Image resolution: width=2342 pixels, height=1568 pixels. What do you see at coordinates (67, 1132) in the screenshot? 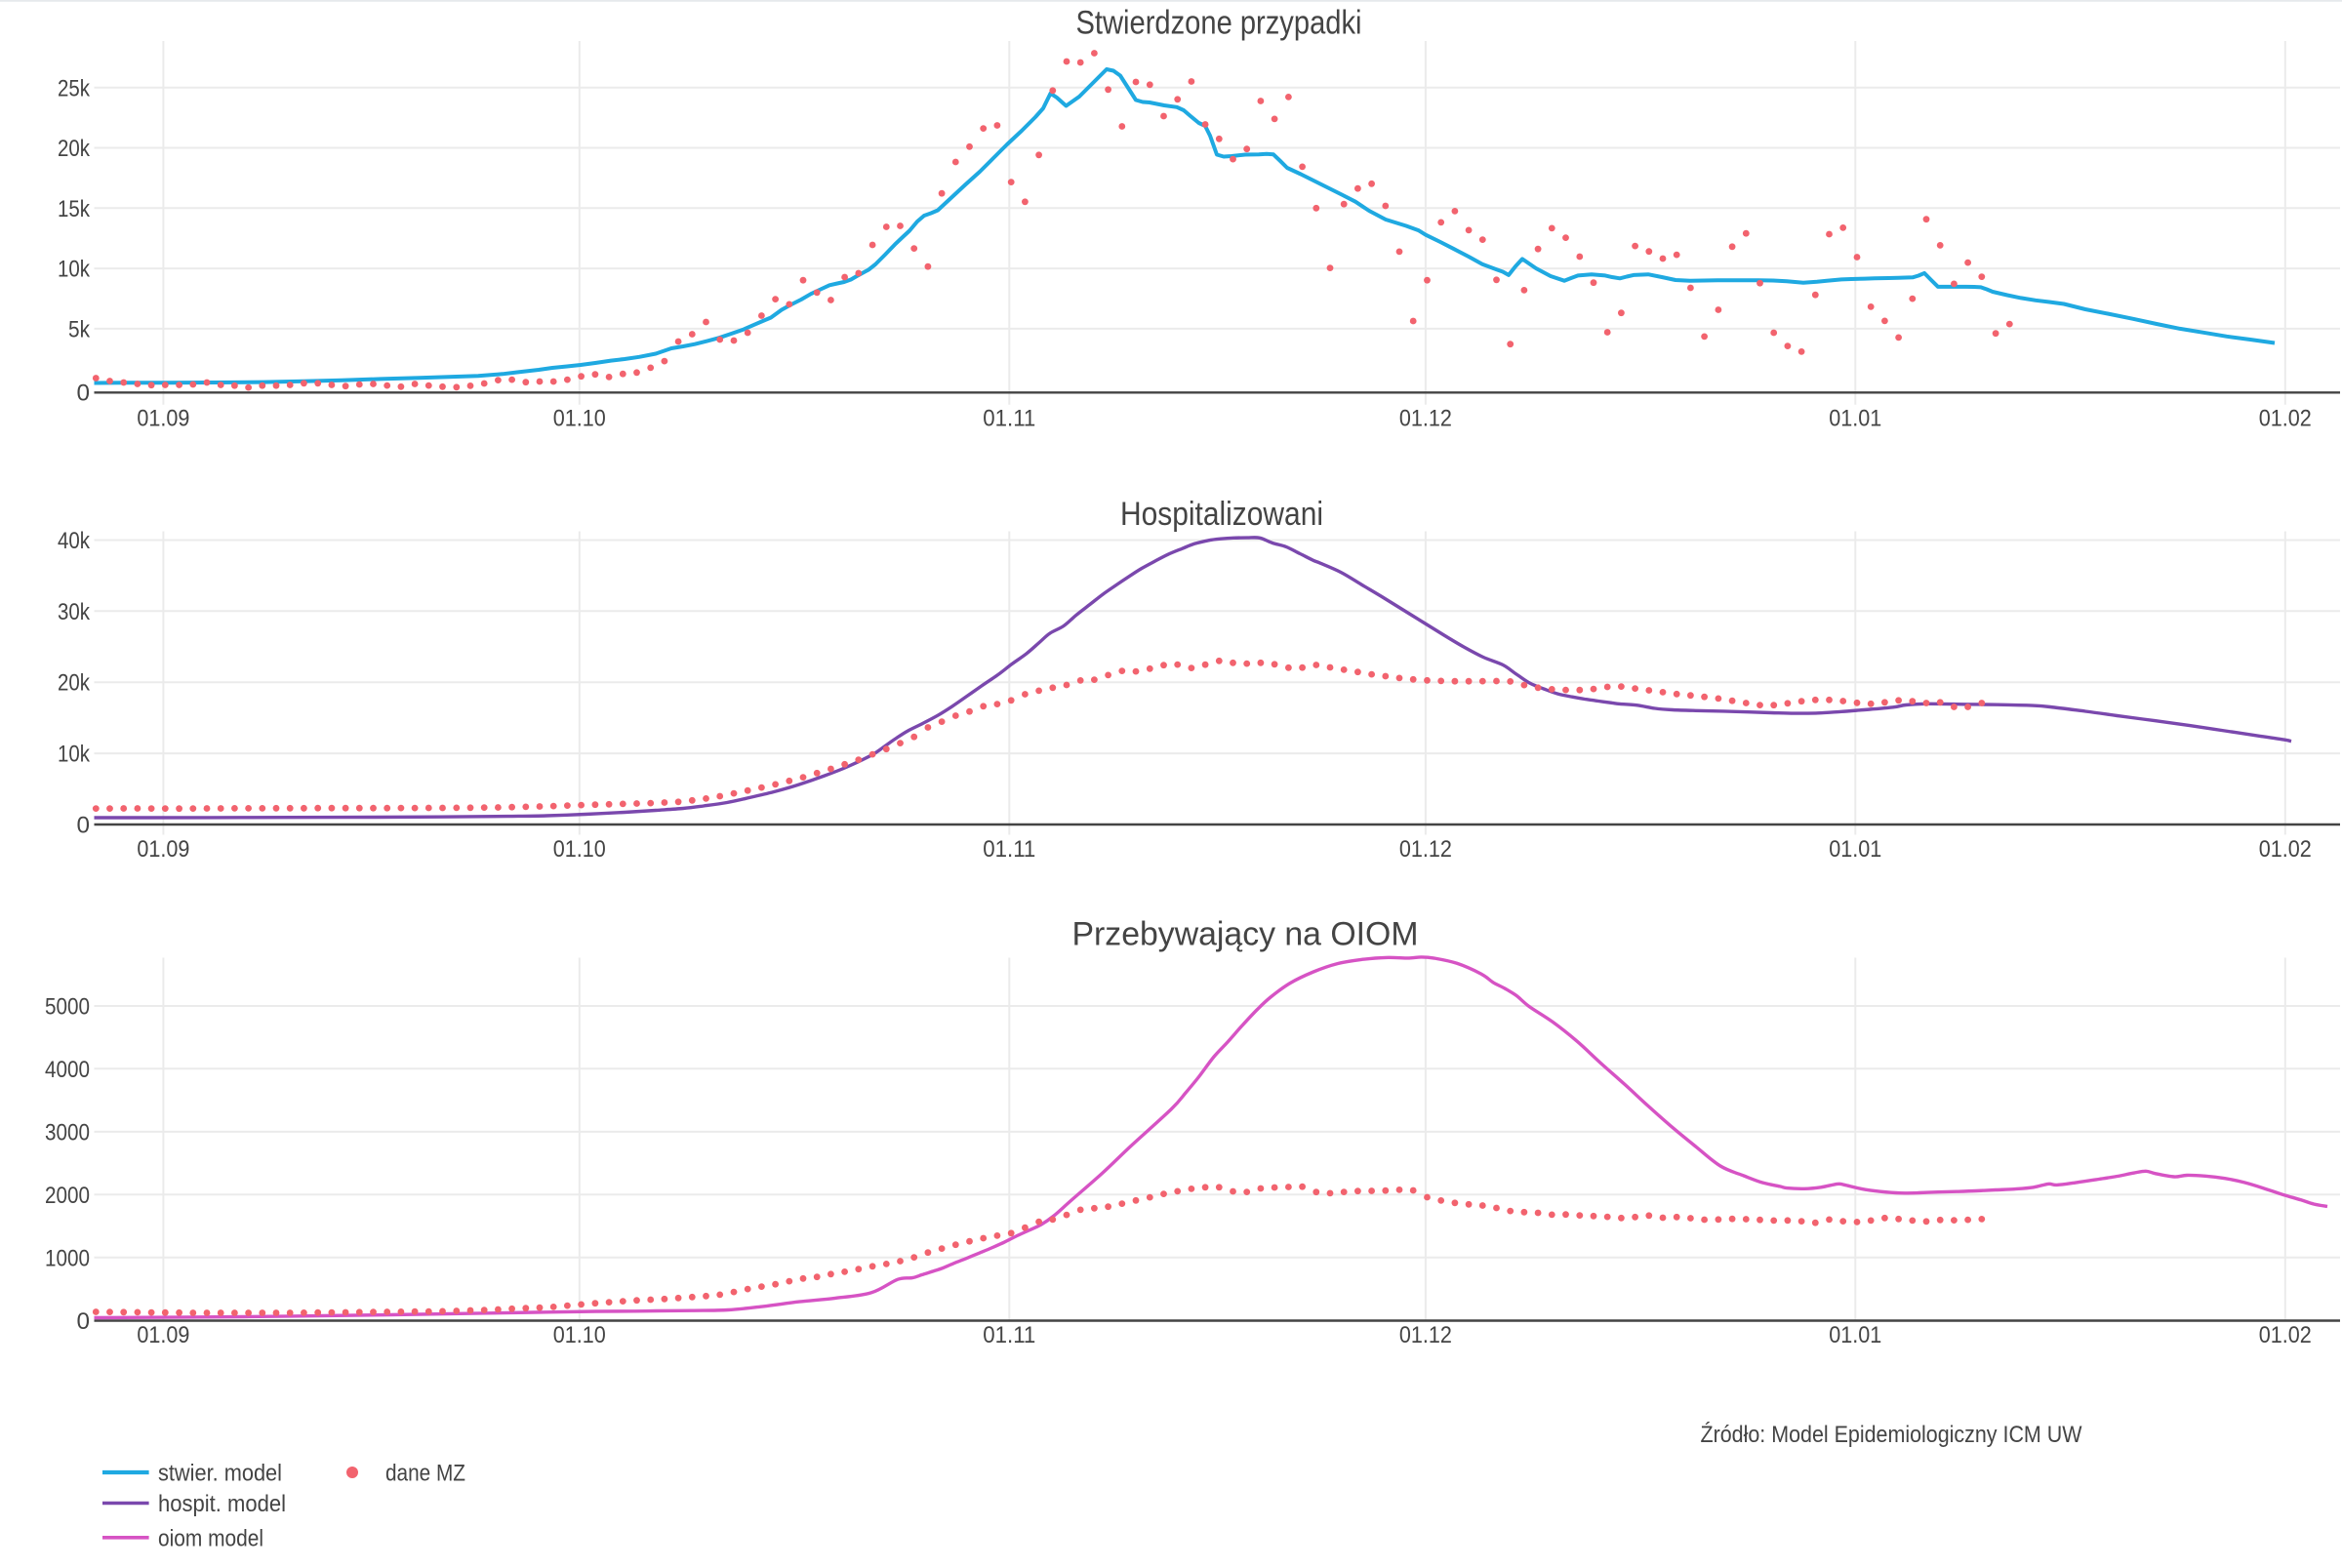
I see `svg-text: 3000` at bounding box center [67, 1132].